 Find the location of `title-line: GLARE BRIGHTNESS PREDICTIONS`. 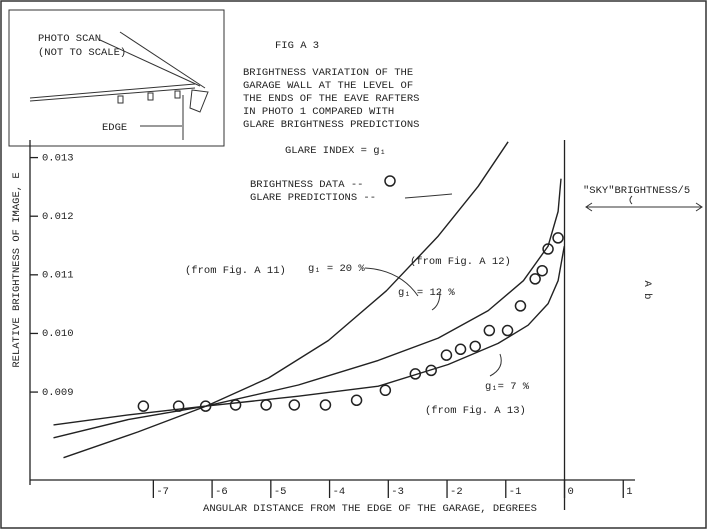

title-line: GLARE BRIGHTNESS PREDICTIONS is located at coordinates (331, 125).